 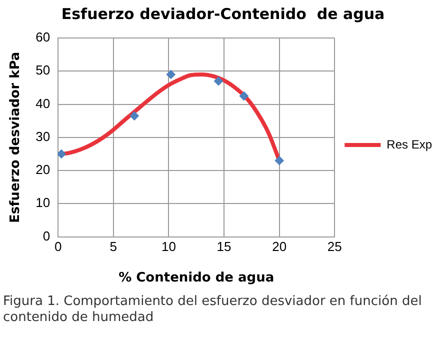 I want to click on y-tick-label: 60, so click(x=43, y=37).